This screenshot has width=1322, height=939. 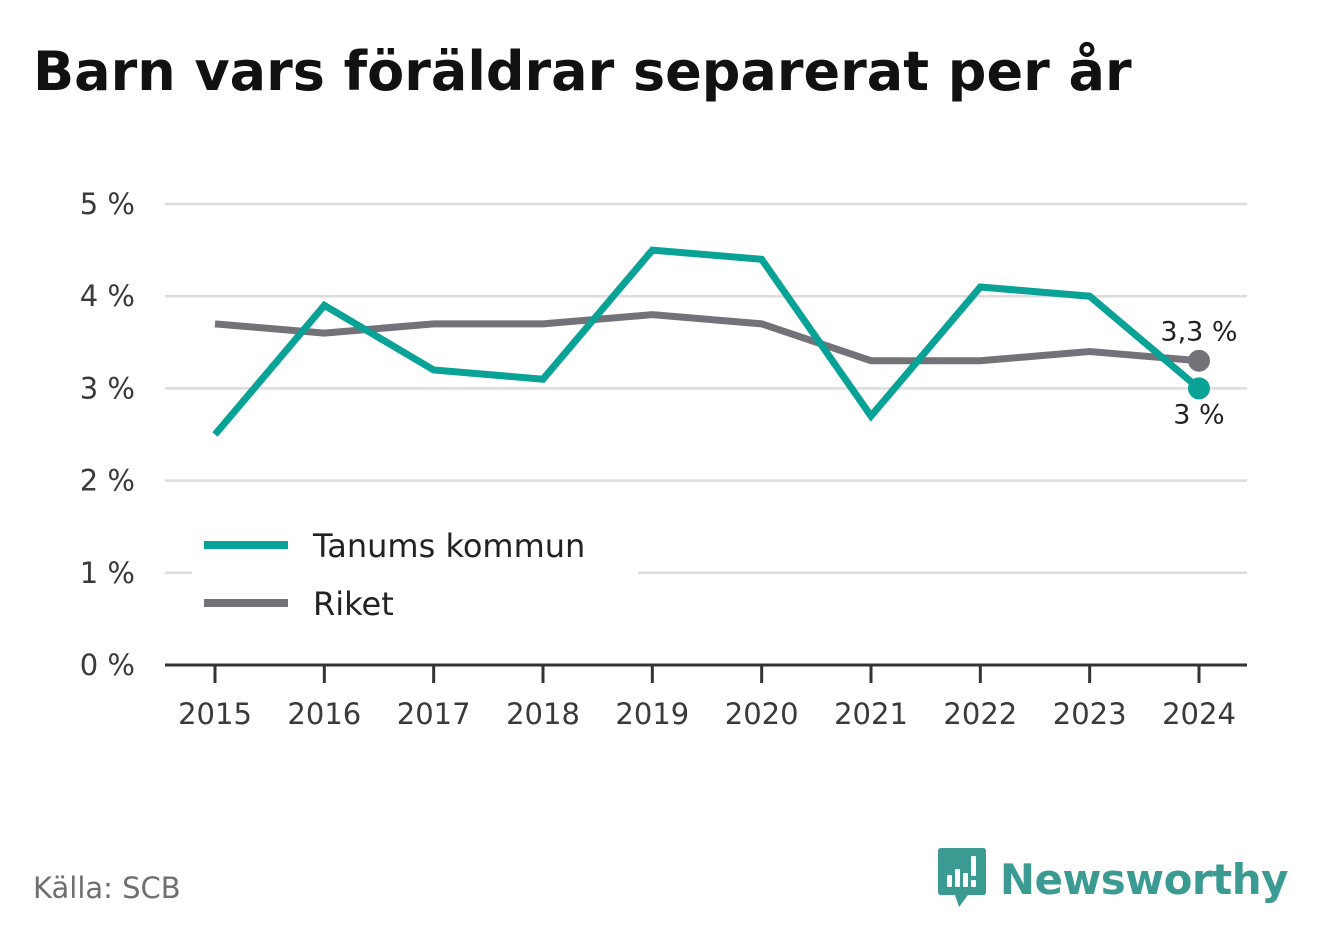 I want to click on y-tick-label: 5 %, so click(x=107, y=204).